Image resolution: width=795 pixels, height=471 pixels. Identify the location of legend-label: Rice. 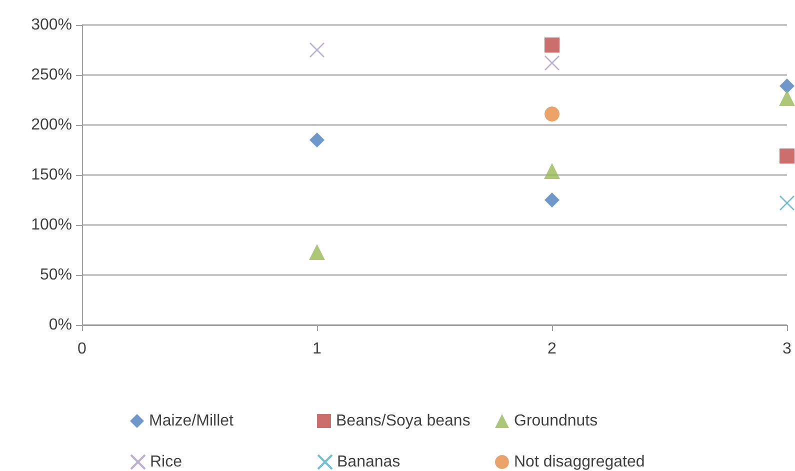
(166, 462).